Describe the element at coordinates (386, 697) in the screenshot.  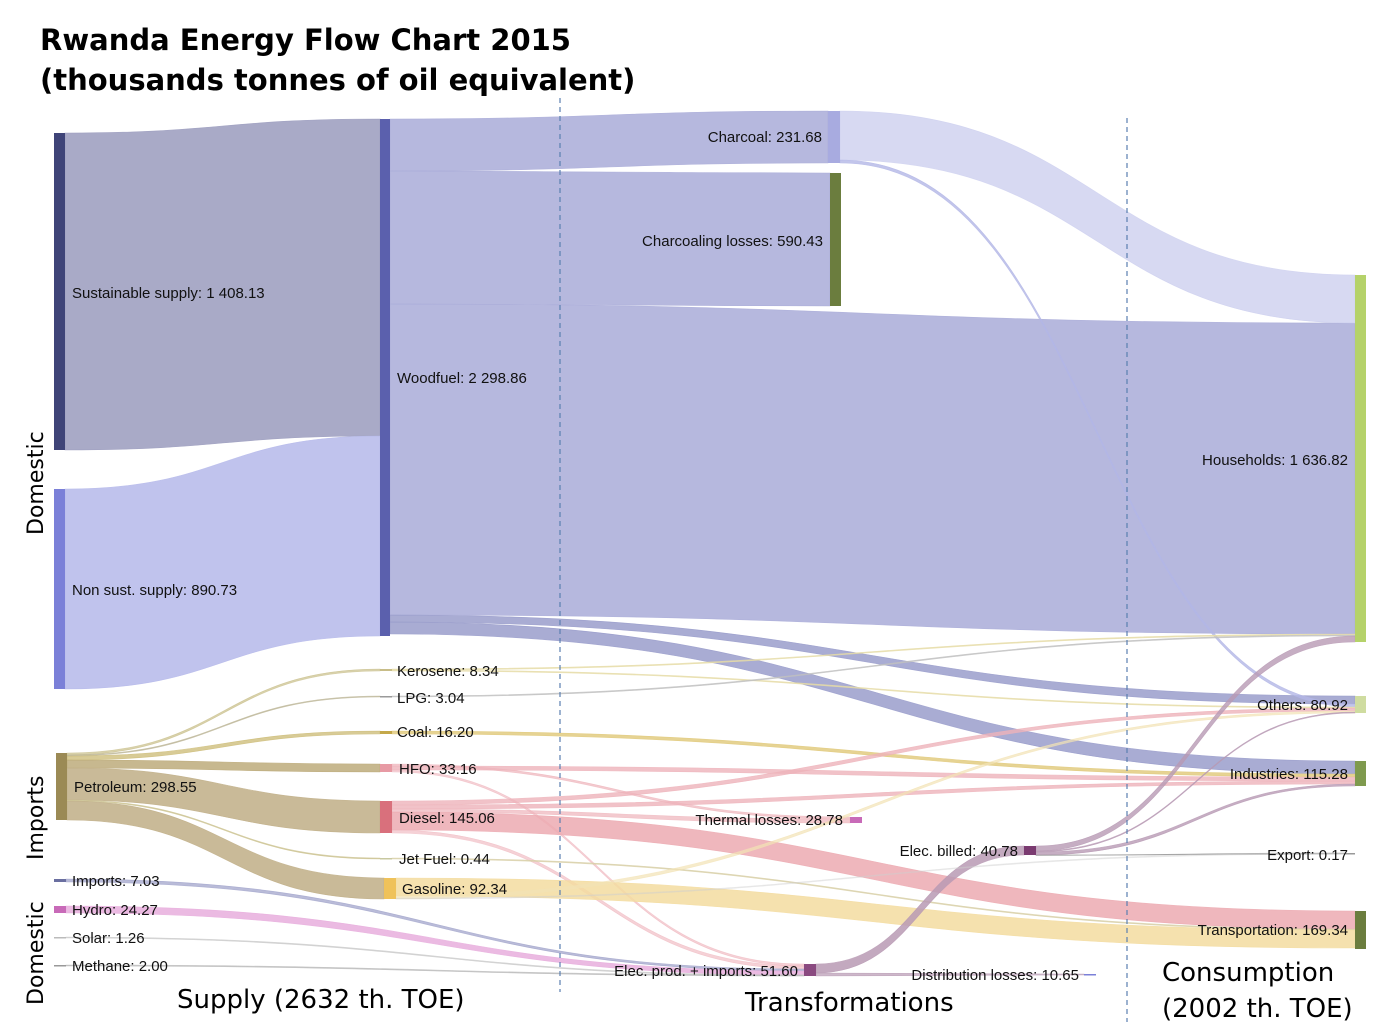
I see `node-bar-lpg` at that location.